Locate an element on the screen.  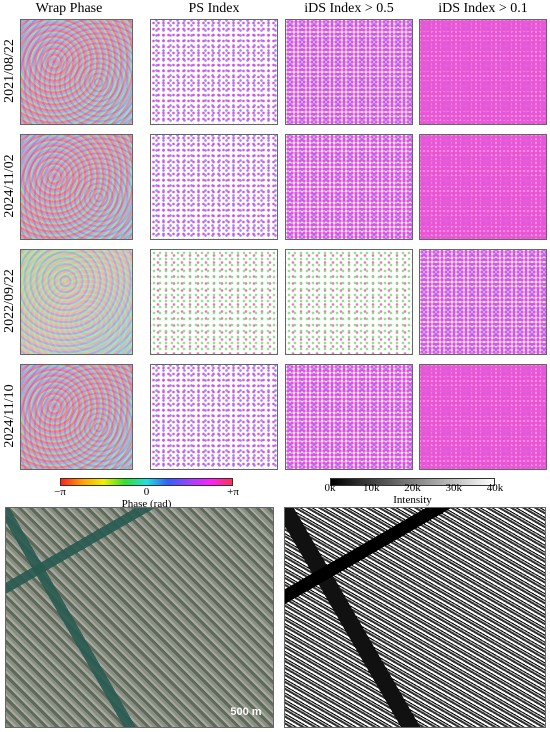
intensity-image is located at coordinates (415, 617).